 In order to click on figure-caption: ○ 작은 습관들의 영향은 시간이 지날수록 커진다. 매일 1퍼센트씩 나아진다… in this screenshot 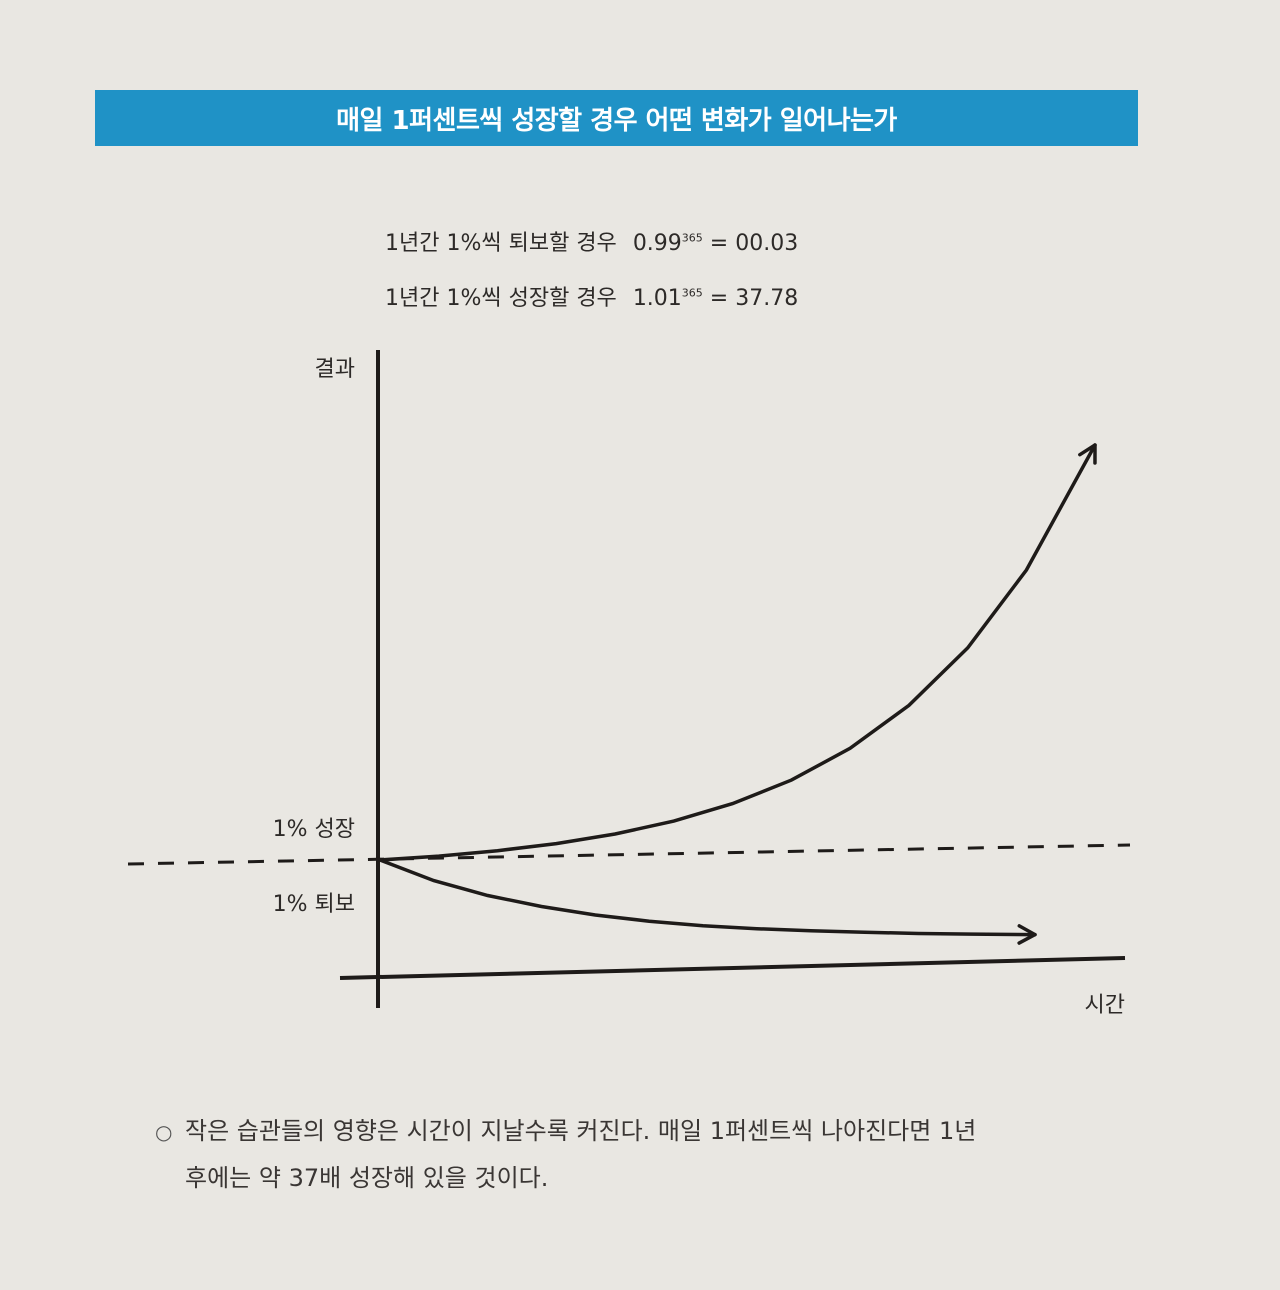, I will do `click(645, 1154)`.